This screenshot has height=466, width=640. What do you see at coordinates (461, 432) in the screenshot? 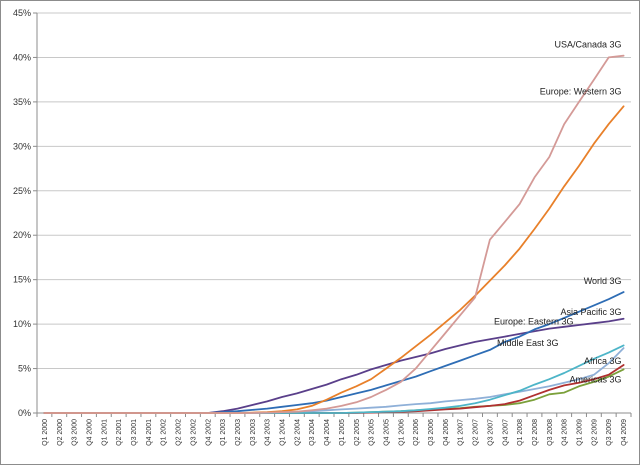
I see `x-tick-label: Q1 2007` at bounding box center [461, 432].